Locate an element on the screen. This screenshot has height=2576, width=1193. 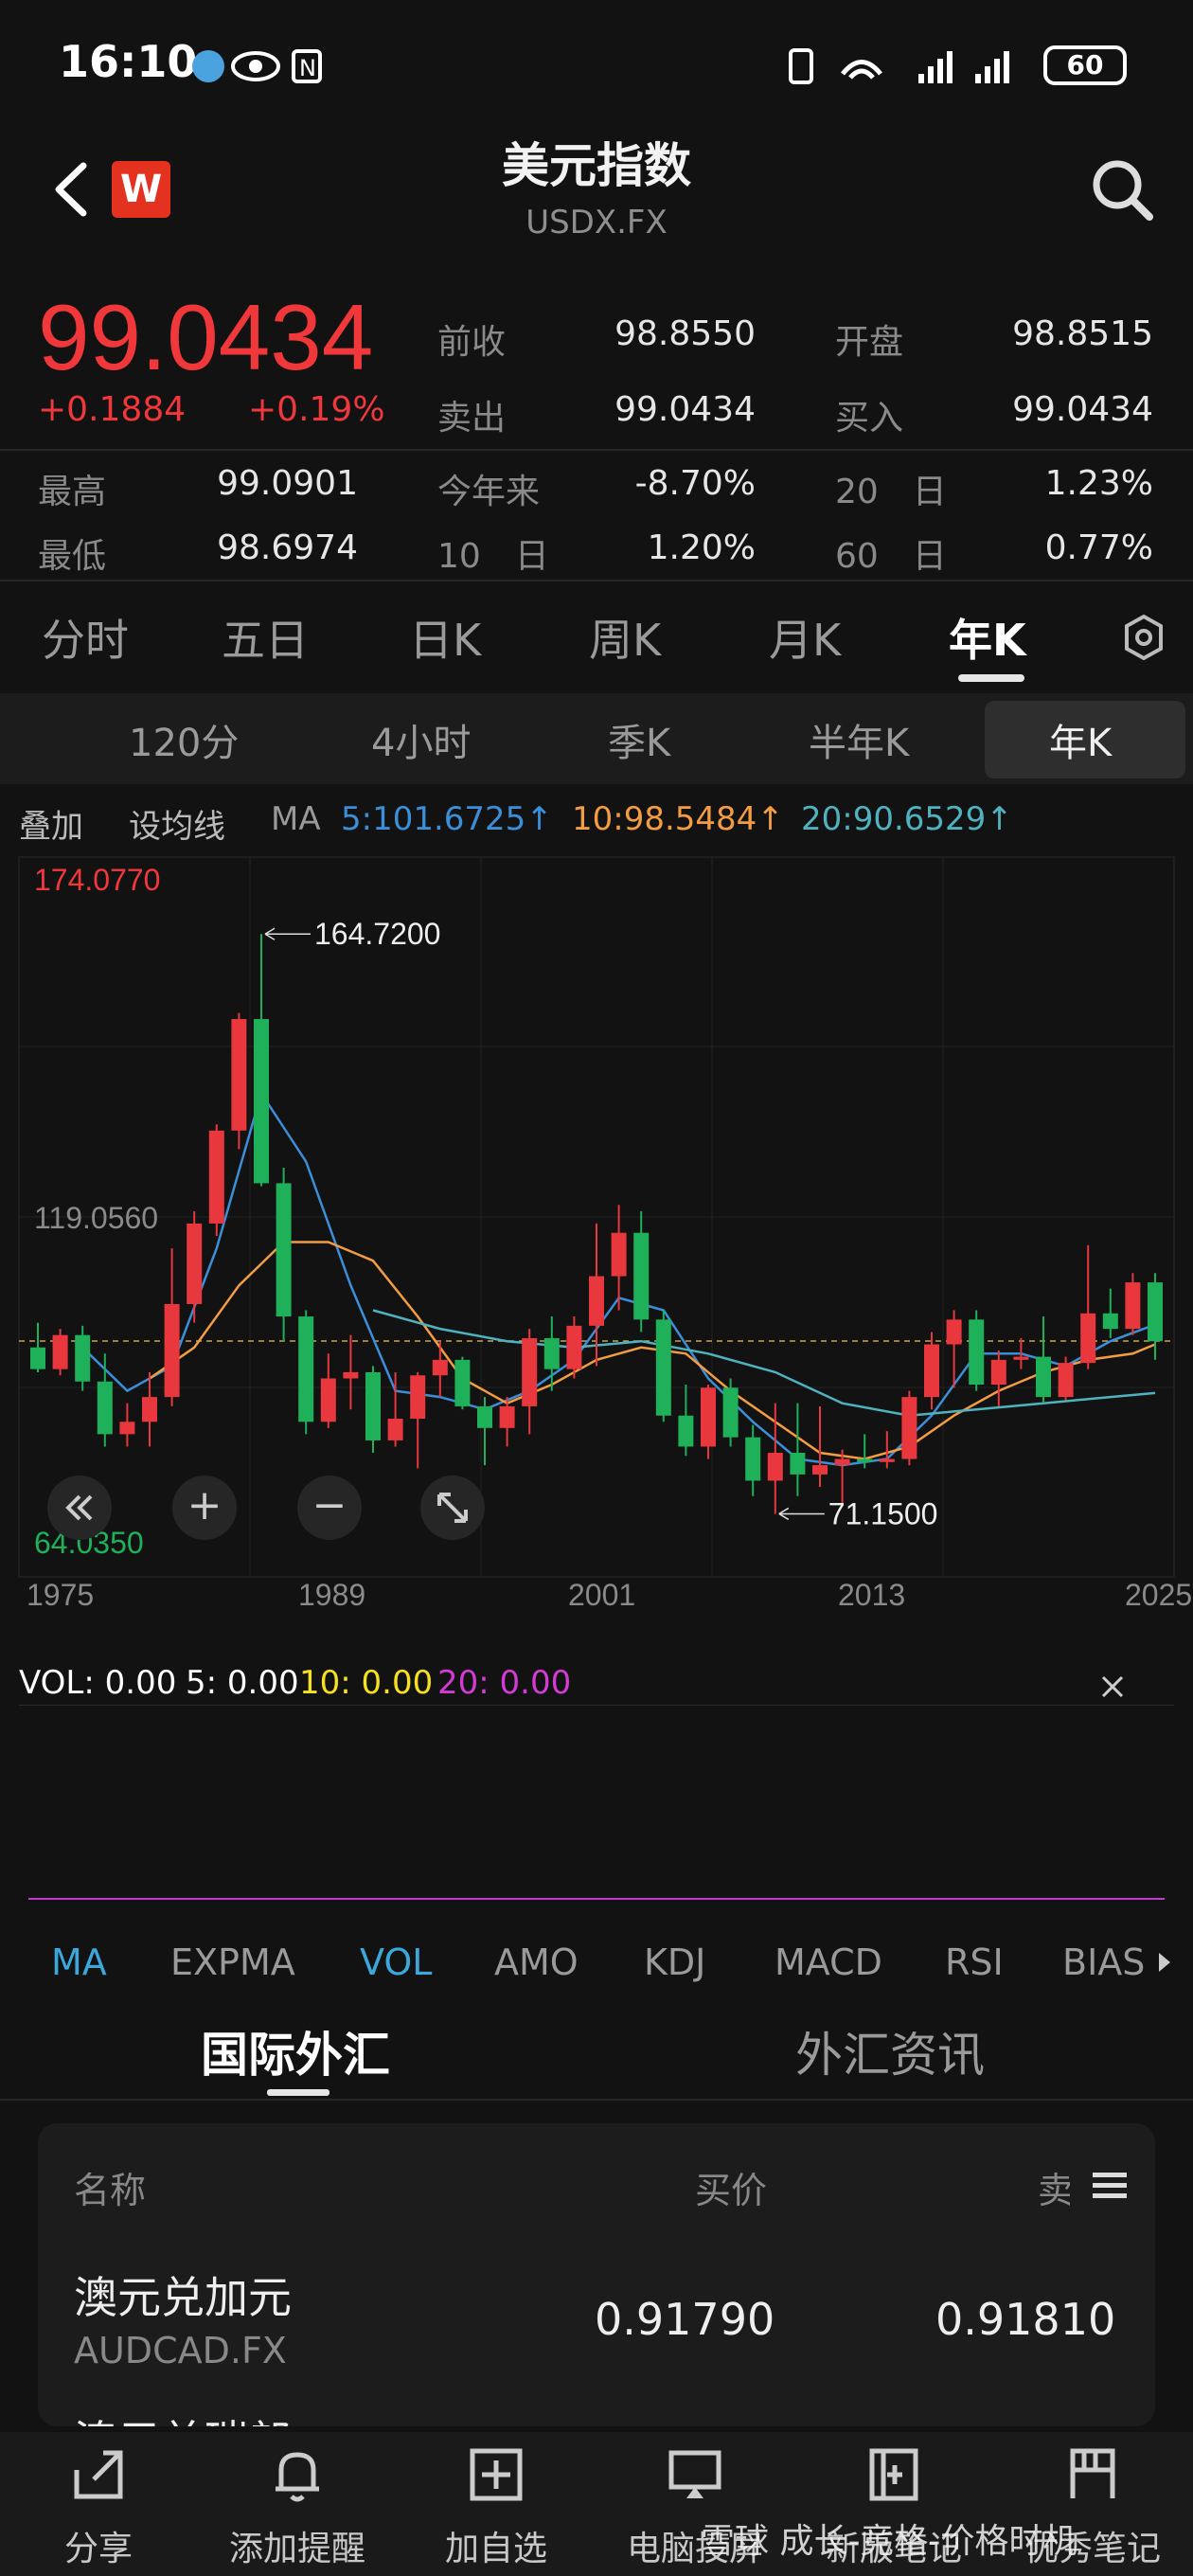
column-menu-button is located at coordinates (1112, 2184).